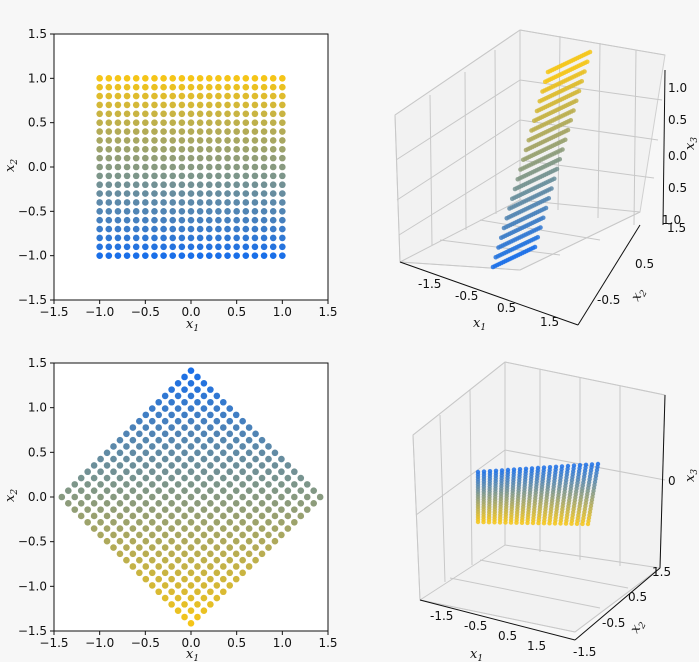 This screenshot has height=662, width=699. What do you see at coordinates (637, 597) in the screenshot?
I see `bottom-right-ytick: 0.5` at bounding box center [637, 597].